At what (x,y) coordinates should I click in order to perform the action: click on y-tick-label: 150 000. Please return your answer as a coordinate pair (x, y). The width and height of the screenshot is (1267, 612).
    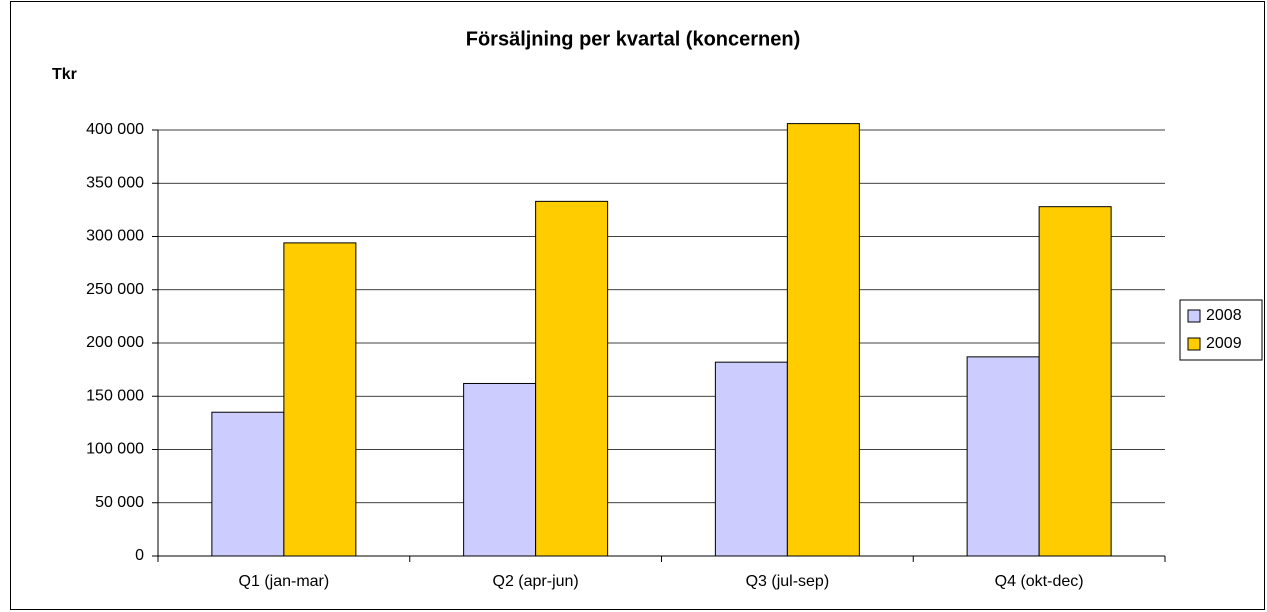
    Looking at the image, I should click on (115, 395).